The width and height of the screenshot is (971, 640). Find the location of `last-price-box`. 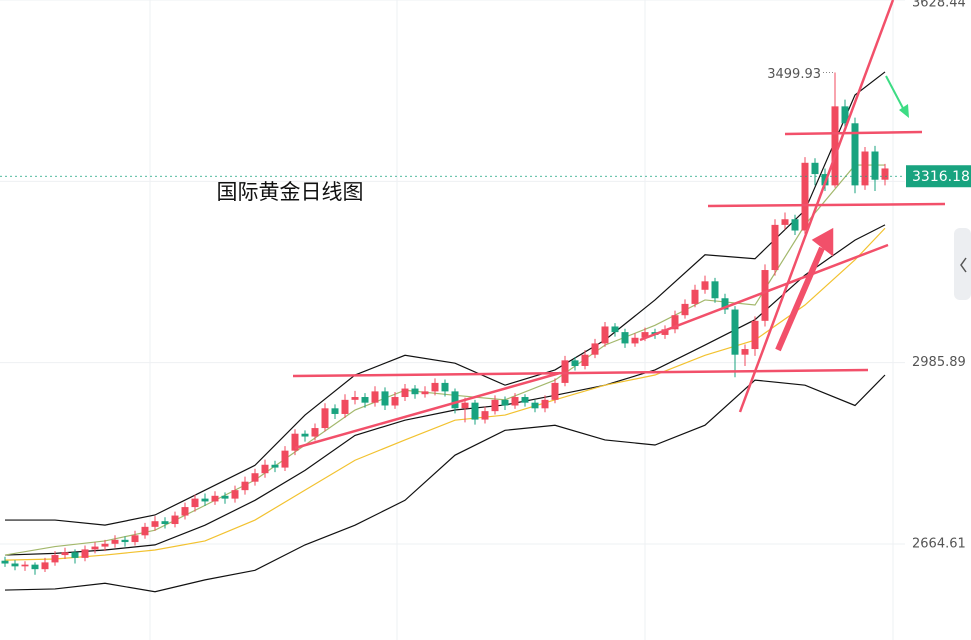

last-price-box is located at coordinates (938, 176).